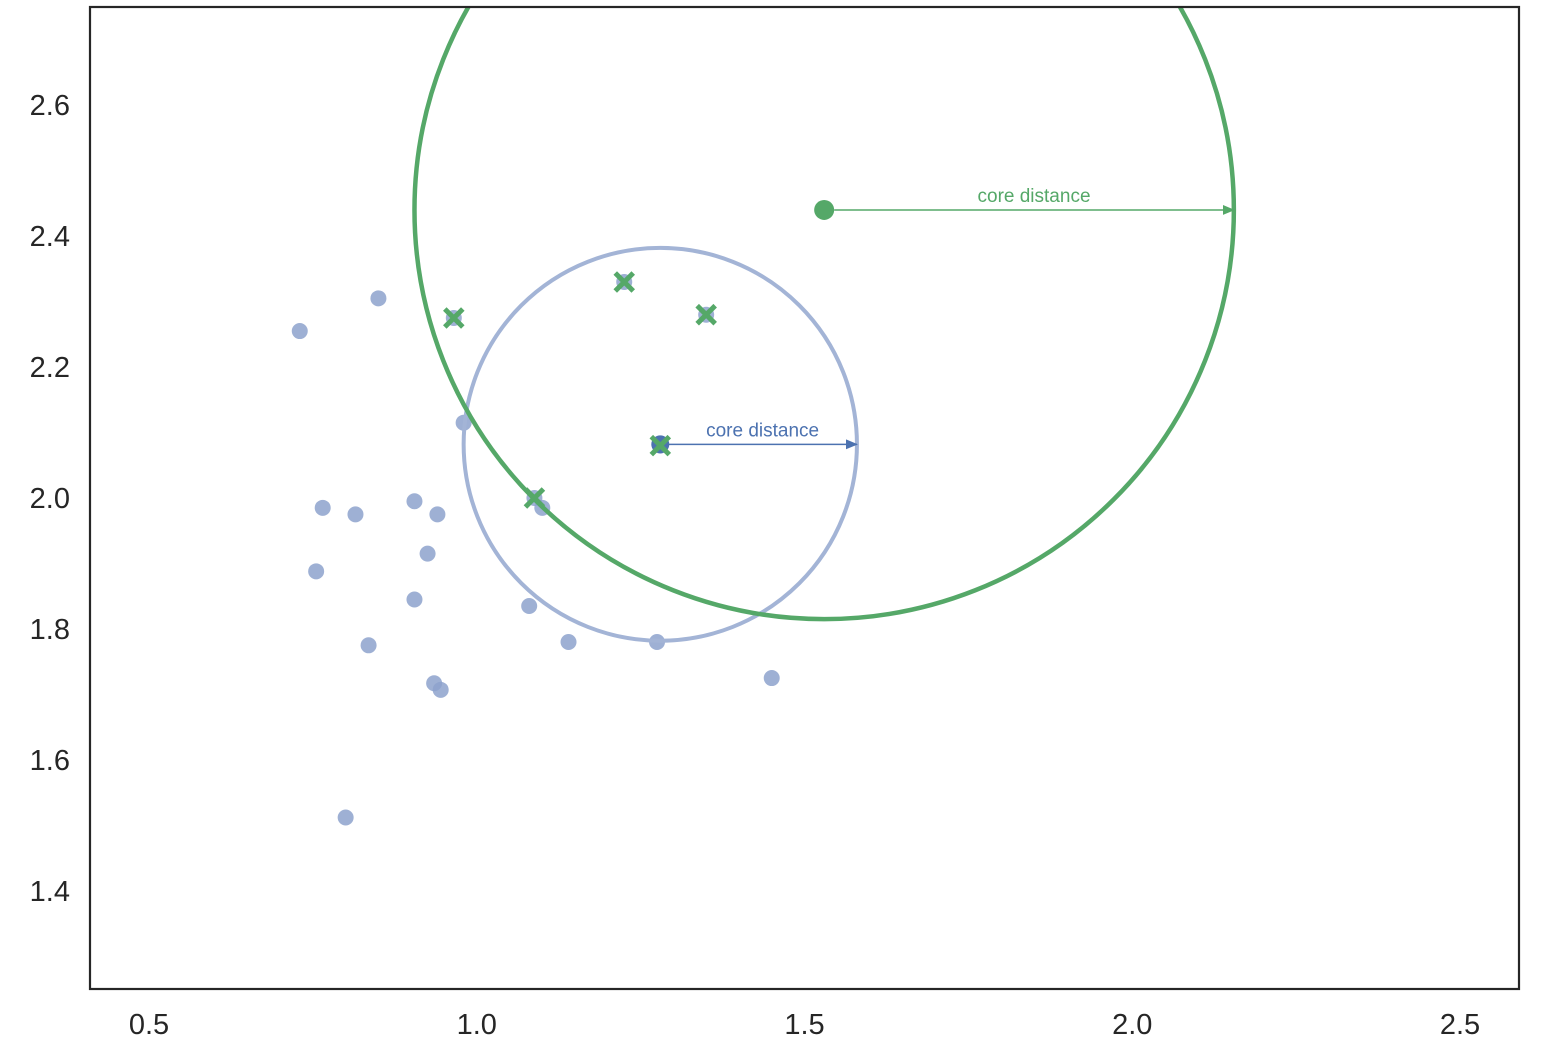  What do you see at coordinates (149, 1025) in the screenshot?
I see `x-tick-label: 0.5` at bounding box center [149, 1025].